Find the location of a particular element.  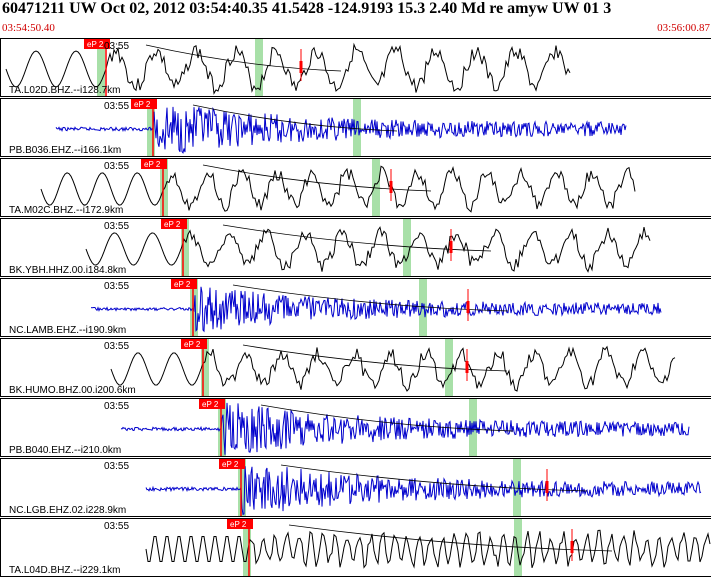

trace-panel: eP 2 03:55 BK.YBH.HHZ.00.i184.8km is located at coordinates (355, 247).